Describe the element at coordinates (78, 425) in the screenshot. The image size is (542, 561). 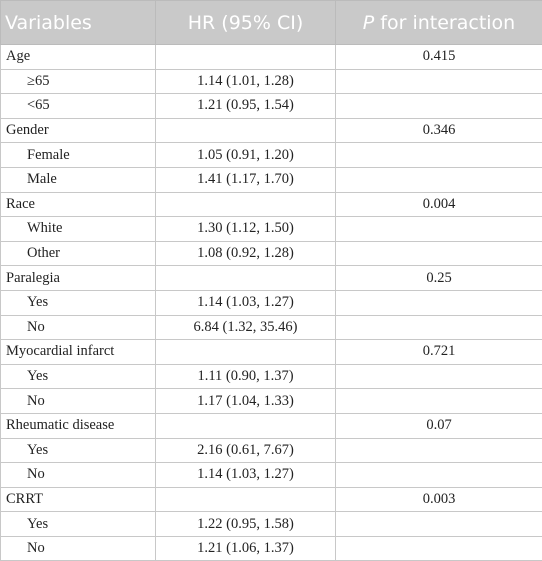
I see `group-name: Rheumatic disease` at that location.